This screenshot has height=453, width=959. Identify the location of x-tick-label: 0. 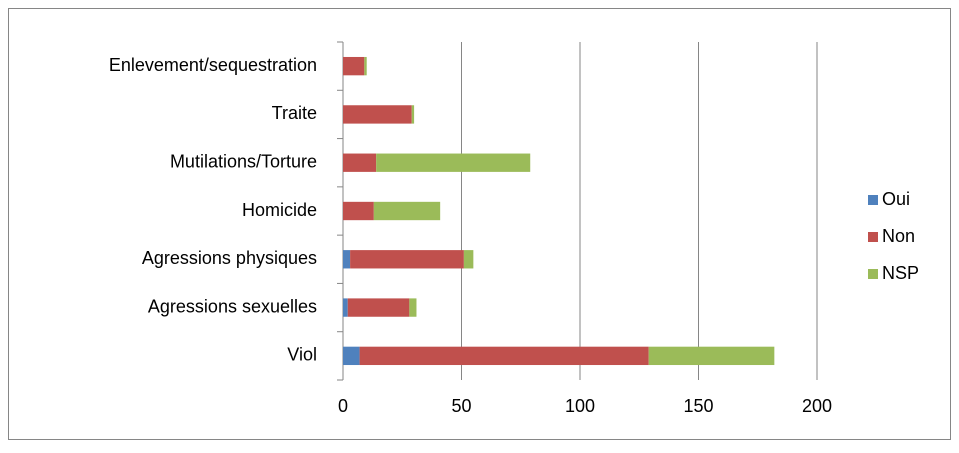
(343, 406).